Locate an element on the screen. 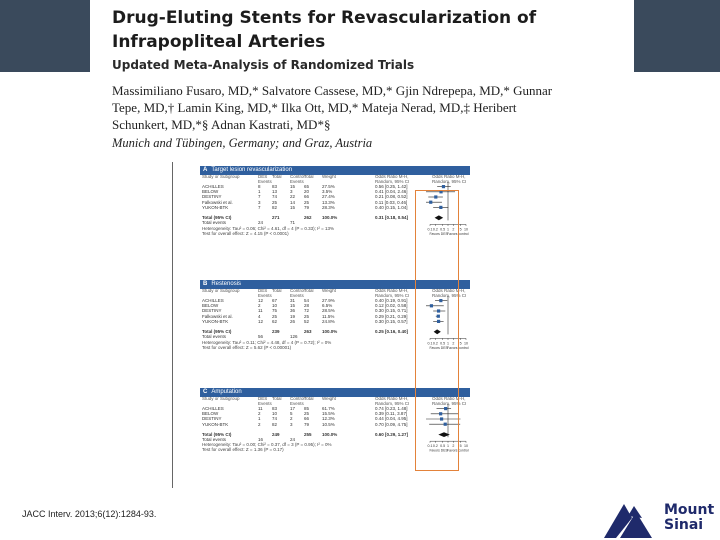 The width and height of the screenshot is (720, 540). table-cell: 22 is located at coordinates (293, 197).